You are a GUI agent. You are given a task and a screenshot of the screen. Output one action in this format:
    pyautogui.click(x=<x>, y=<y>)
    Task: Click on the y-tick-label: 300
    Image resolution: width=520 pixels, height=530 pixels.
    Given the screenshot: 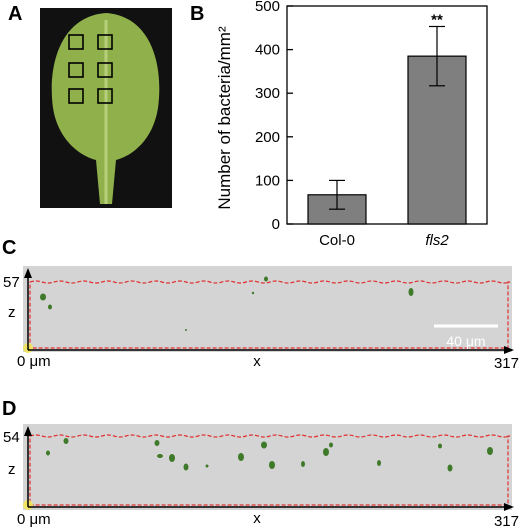 What is the action you would take?
    pyautogui.click(x=267, y=93)
    